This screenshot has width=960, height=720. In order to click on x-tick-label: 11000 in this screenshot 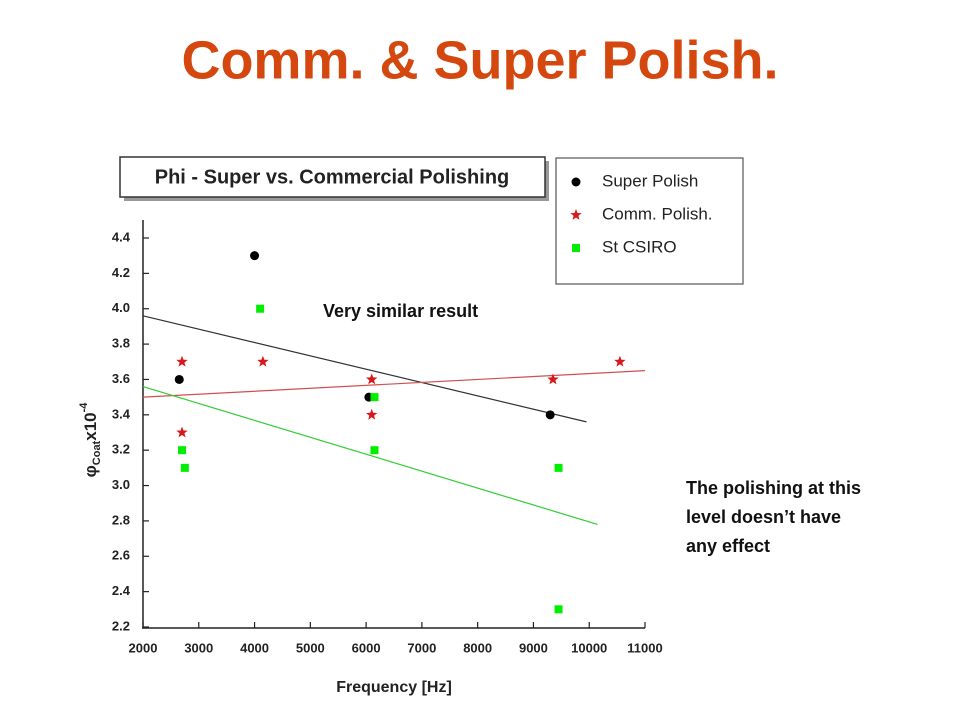, I will do `click(644, 647)`.